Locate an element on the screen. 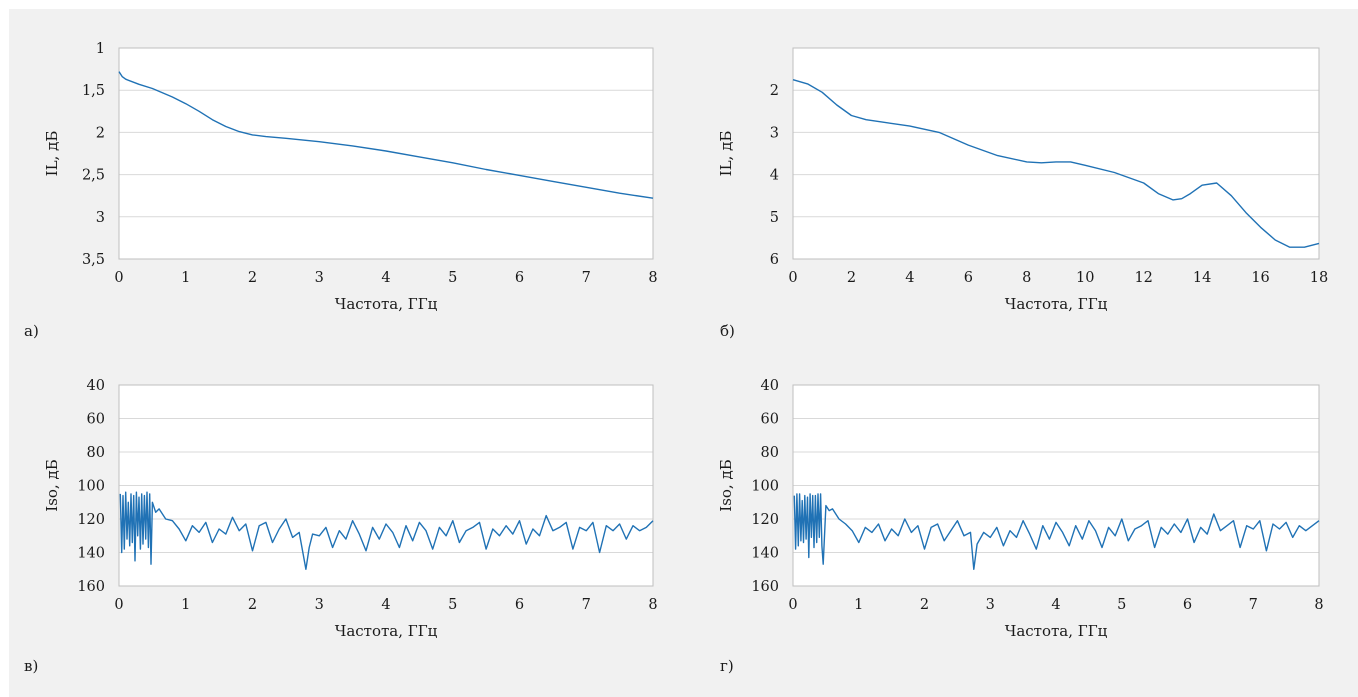  y-tick-label: 6 is located at coordinates (774, 260).